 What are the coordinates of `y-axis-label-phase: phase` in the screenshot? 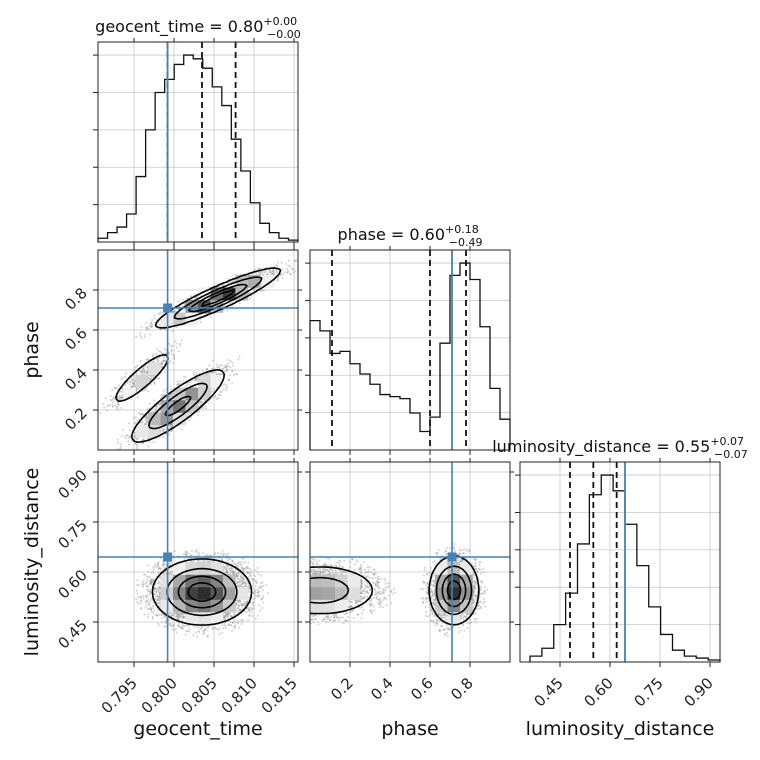 It's located at (32, 349).